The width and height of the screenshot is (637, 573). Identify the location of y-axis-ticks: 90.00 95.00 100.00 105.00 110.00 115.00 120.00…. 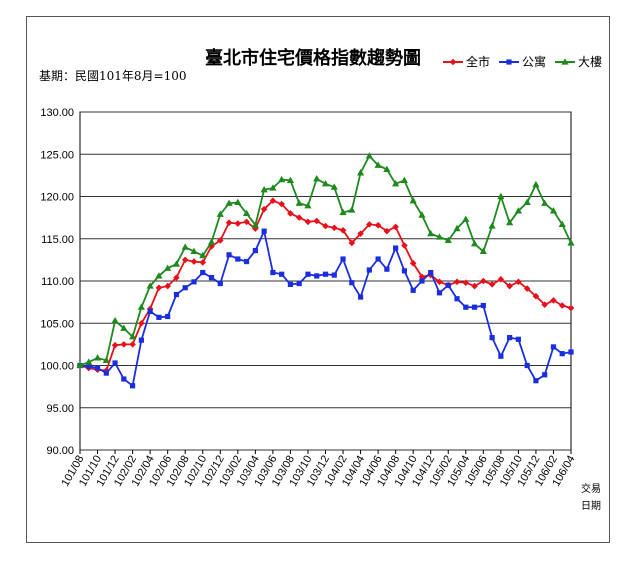
(57, 282).